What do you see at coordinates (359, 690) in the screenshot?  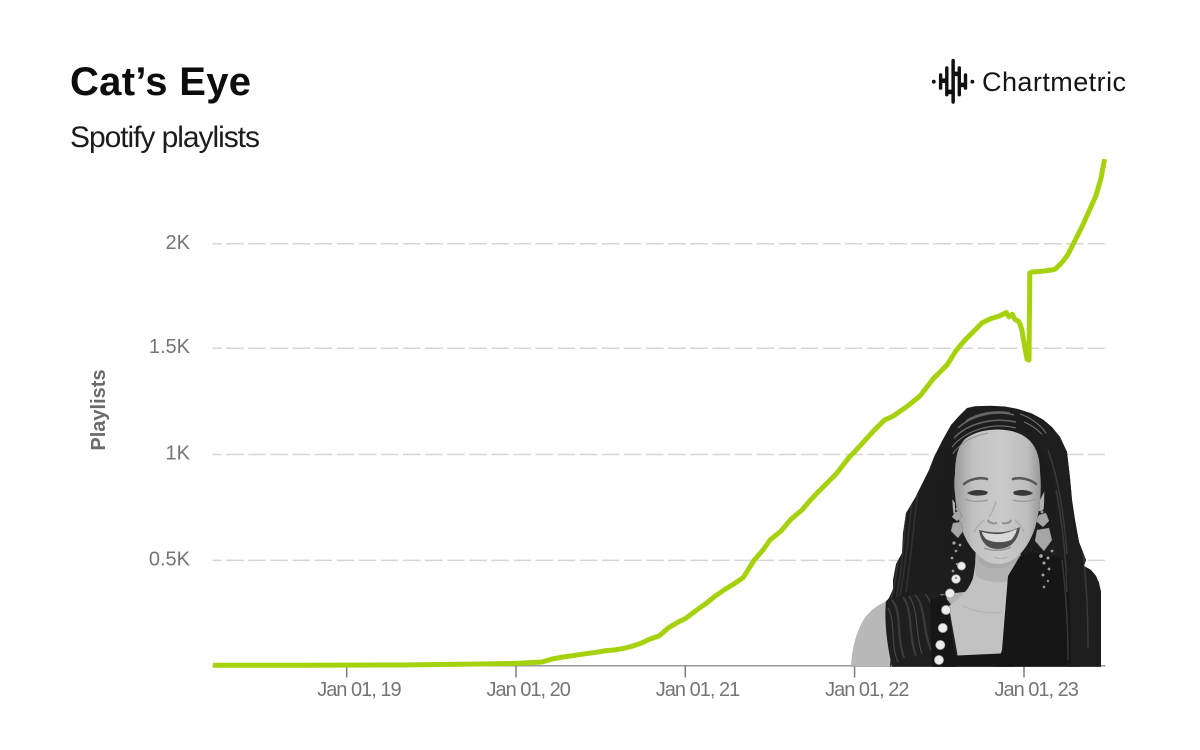 I see `svg-text: Jan 01, 19` at bounding box center [359, 690].